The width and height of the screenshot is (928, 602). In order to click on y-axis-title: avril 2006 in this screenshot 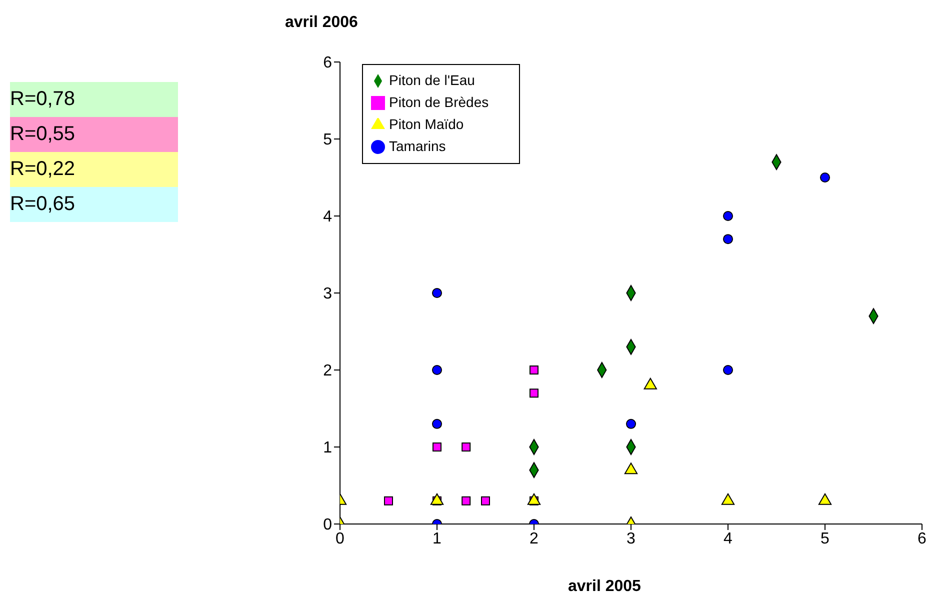, I will do `click(321, 23)`.